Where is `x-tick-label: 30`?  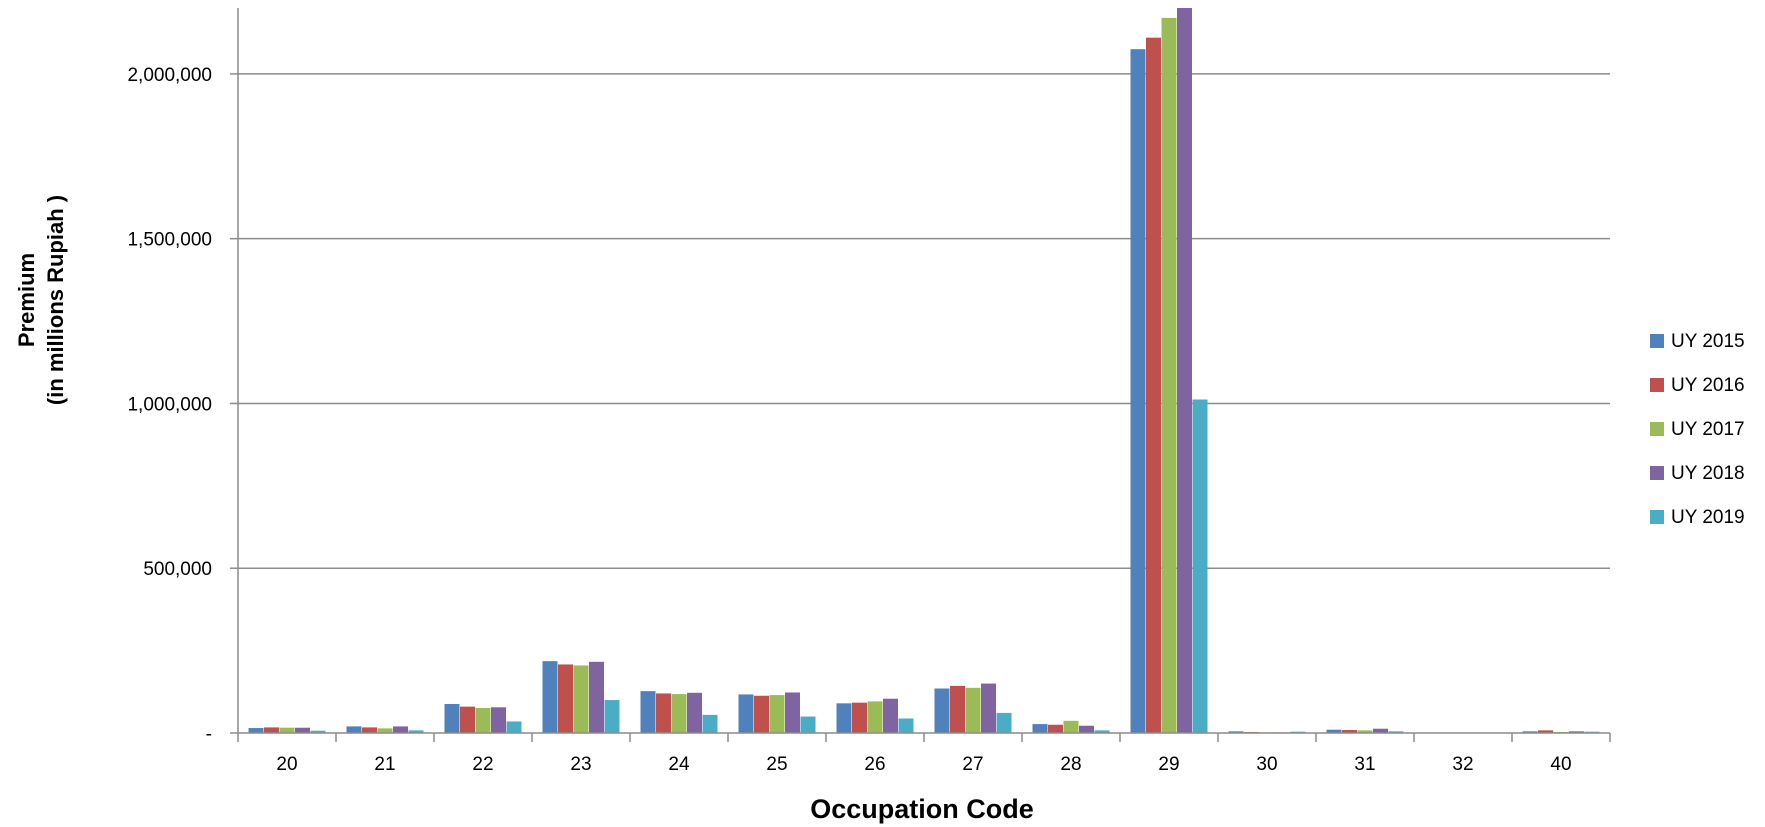 x-tick-label: 30 is located at coordinates (1266, 764).